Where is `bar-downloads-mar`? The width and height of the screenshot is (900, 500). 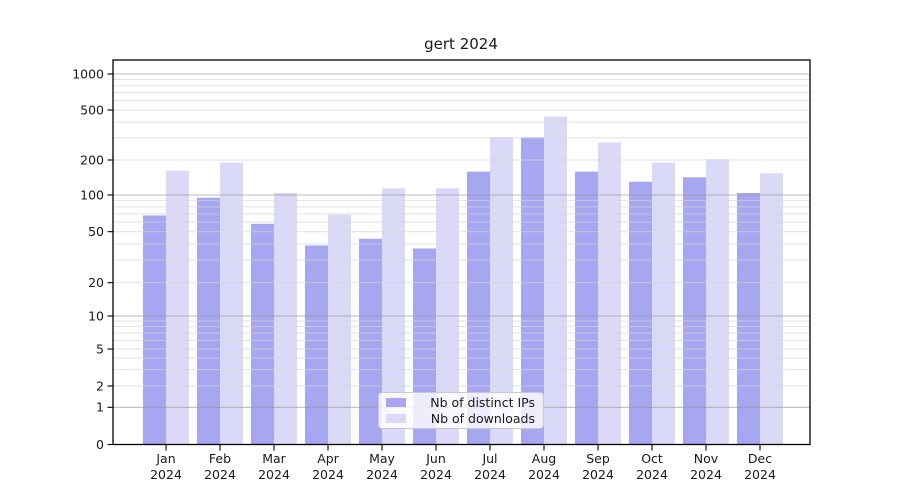
bar-downloads-mar is located at coordinates (285, 319).